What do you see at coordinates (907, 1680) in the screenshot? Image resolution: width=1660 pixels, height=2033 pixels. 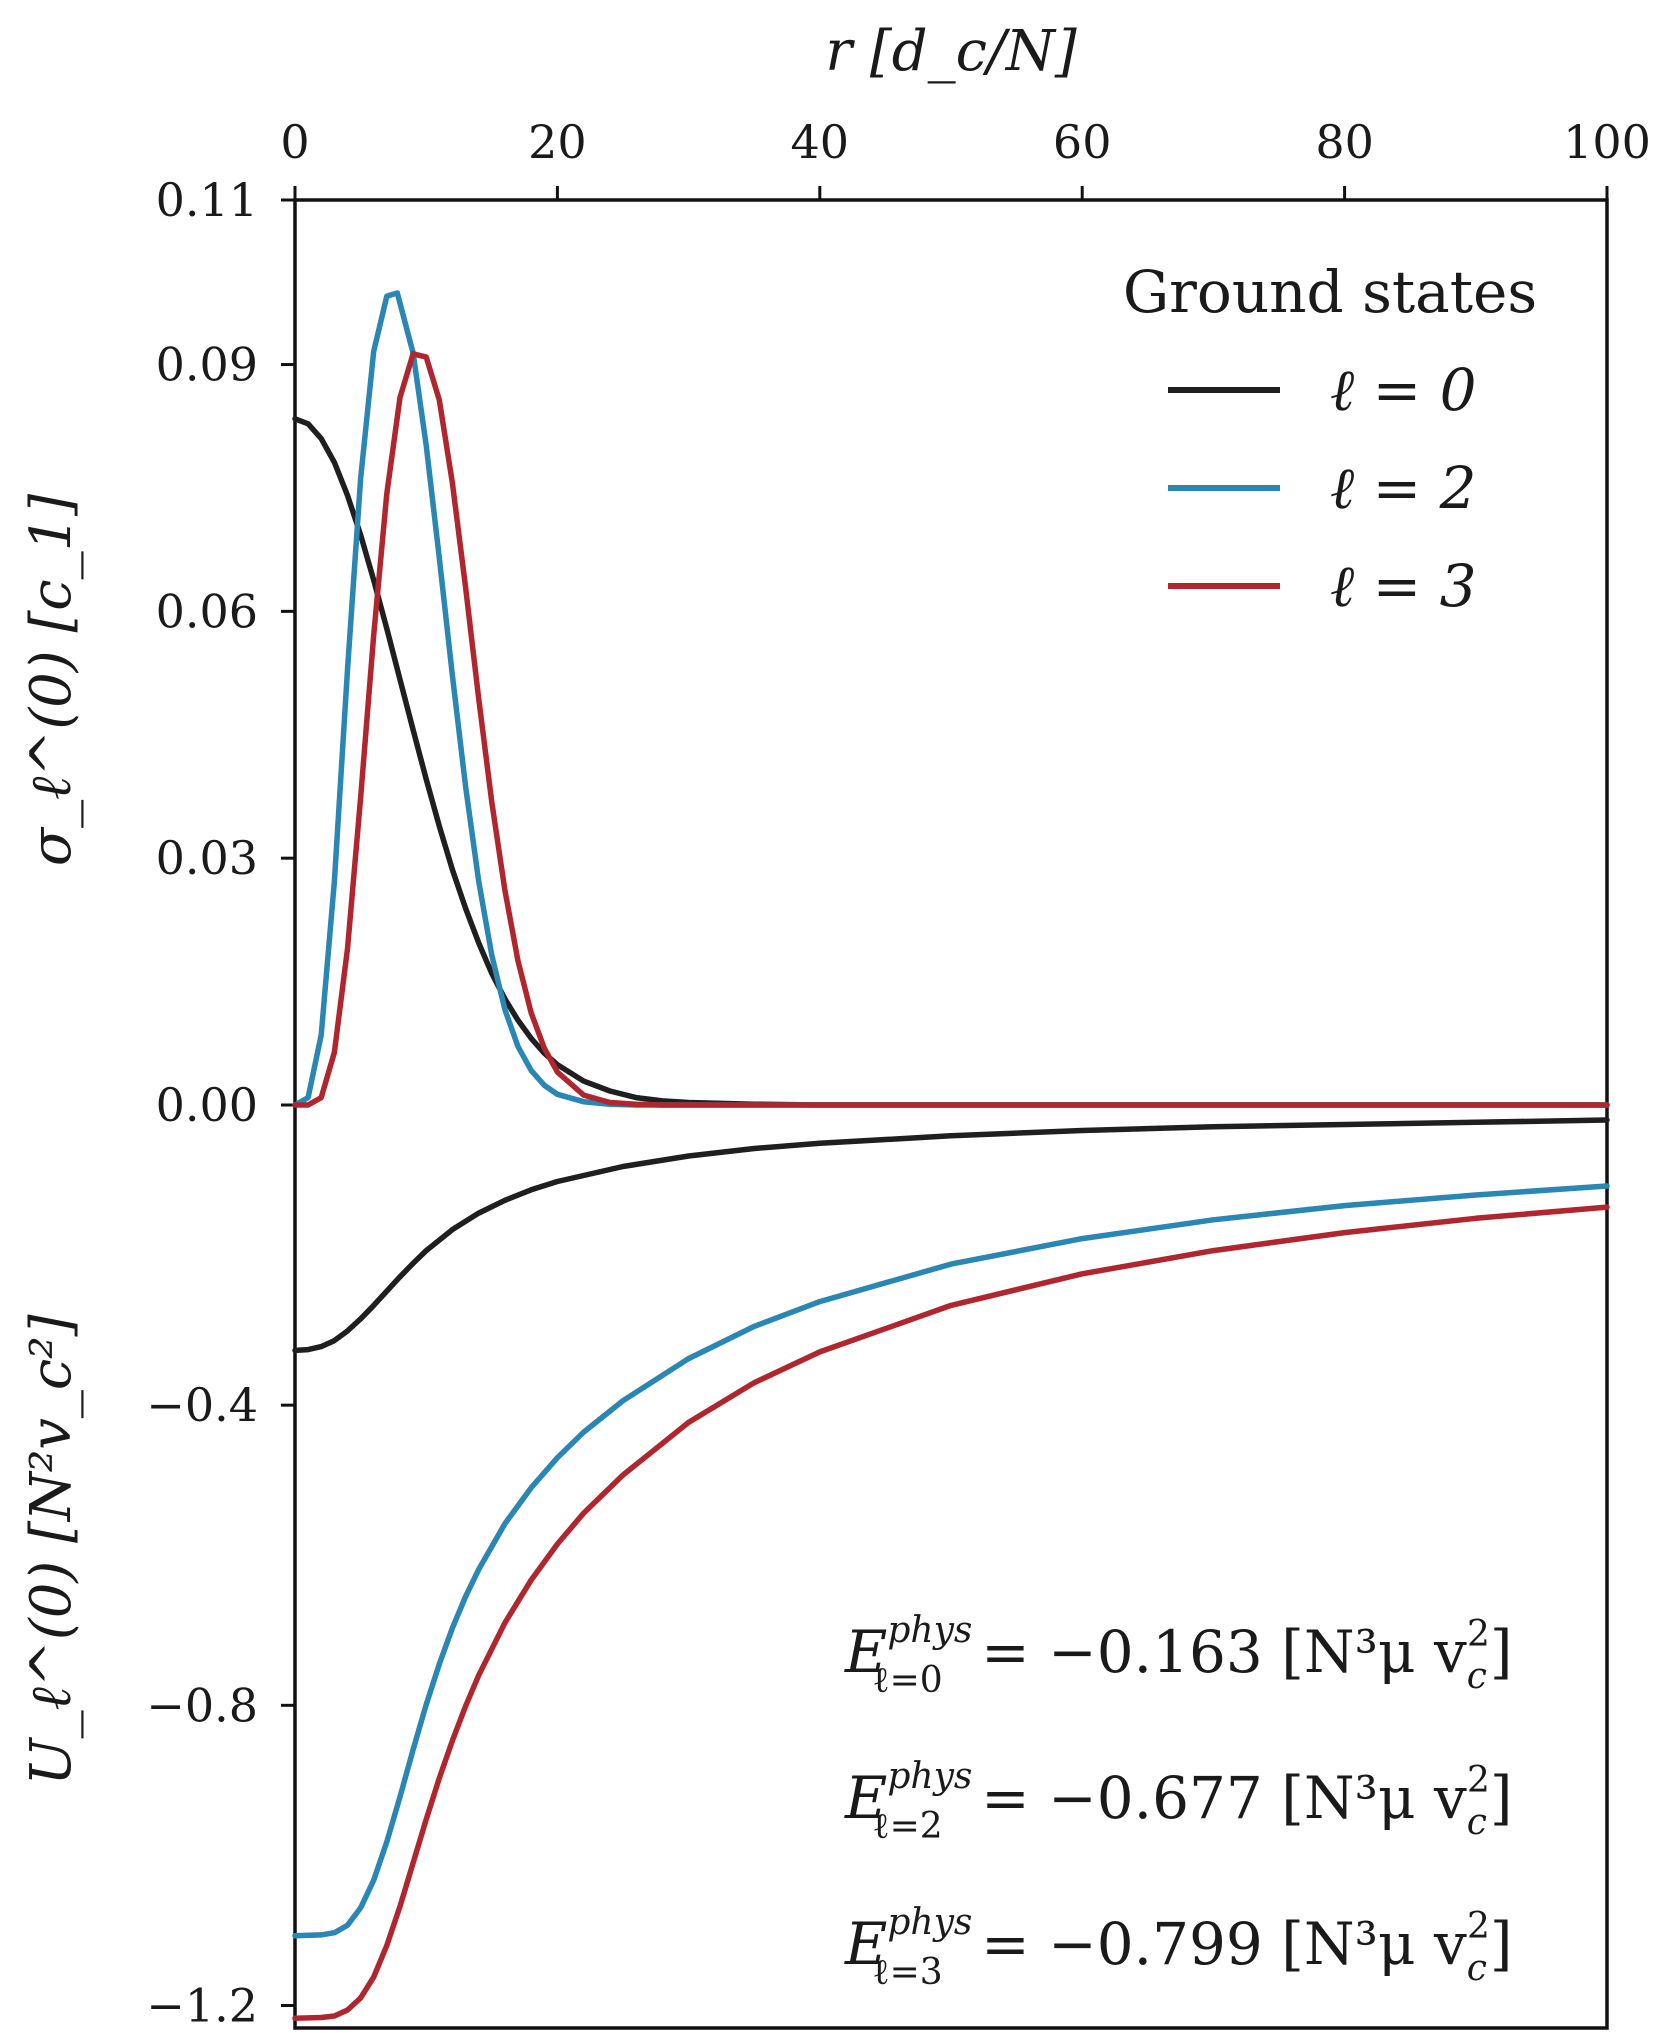 I see `energy-sub: ℓ=0` at bounding box center [907, 1680].